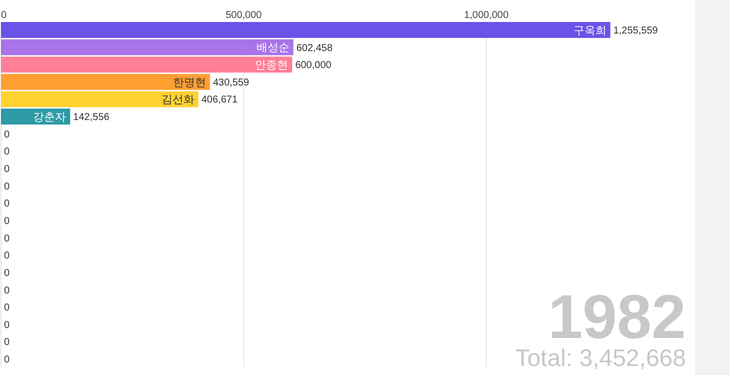 The image size is (730, 375). What do you see at coordinates (314, 48) in the screenshot?
I see `data-label: 602,458` at bounding box center [314, 48].